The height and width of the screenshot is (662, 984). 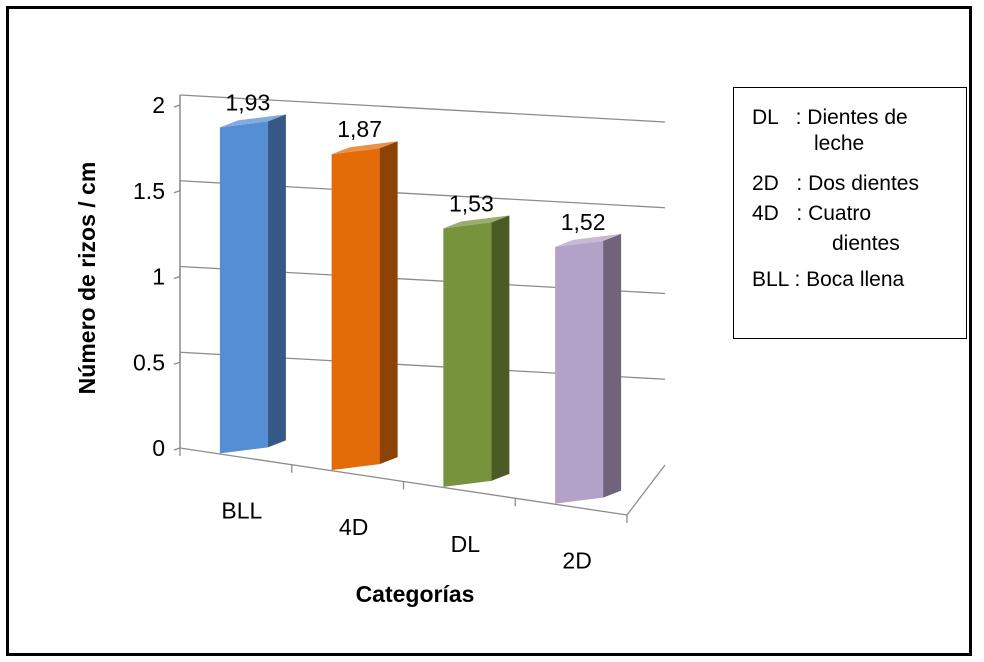 I want to click on legend-item-4d: 4D : Cuatro, so click(x=811, y=214).